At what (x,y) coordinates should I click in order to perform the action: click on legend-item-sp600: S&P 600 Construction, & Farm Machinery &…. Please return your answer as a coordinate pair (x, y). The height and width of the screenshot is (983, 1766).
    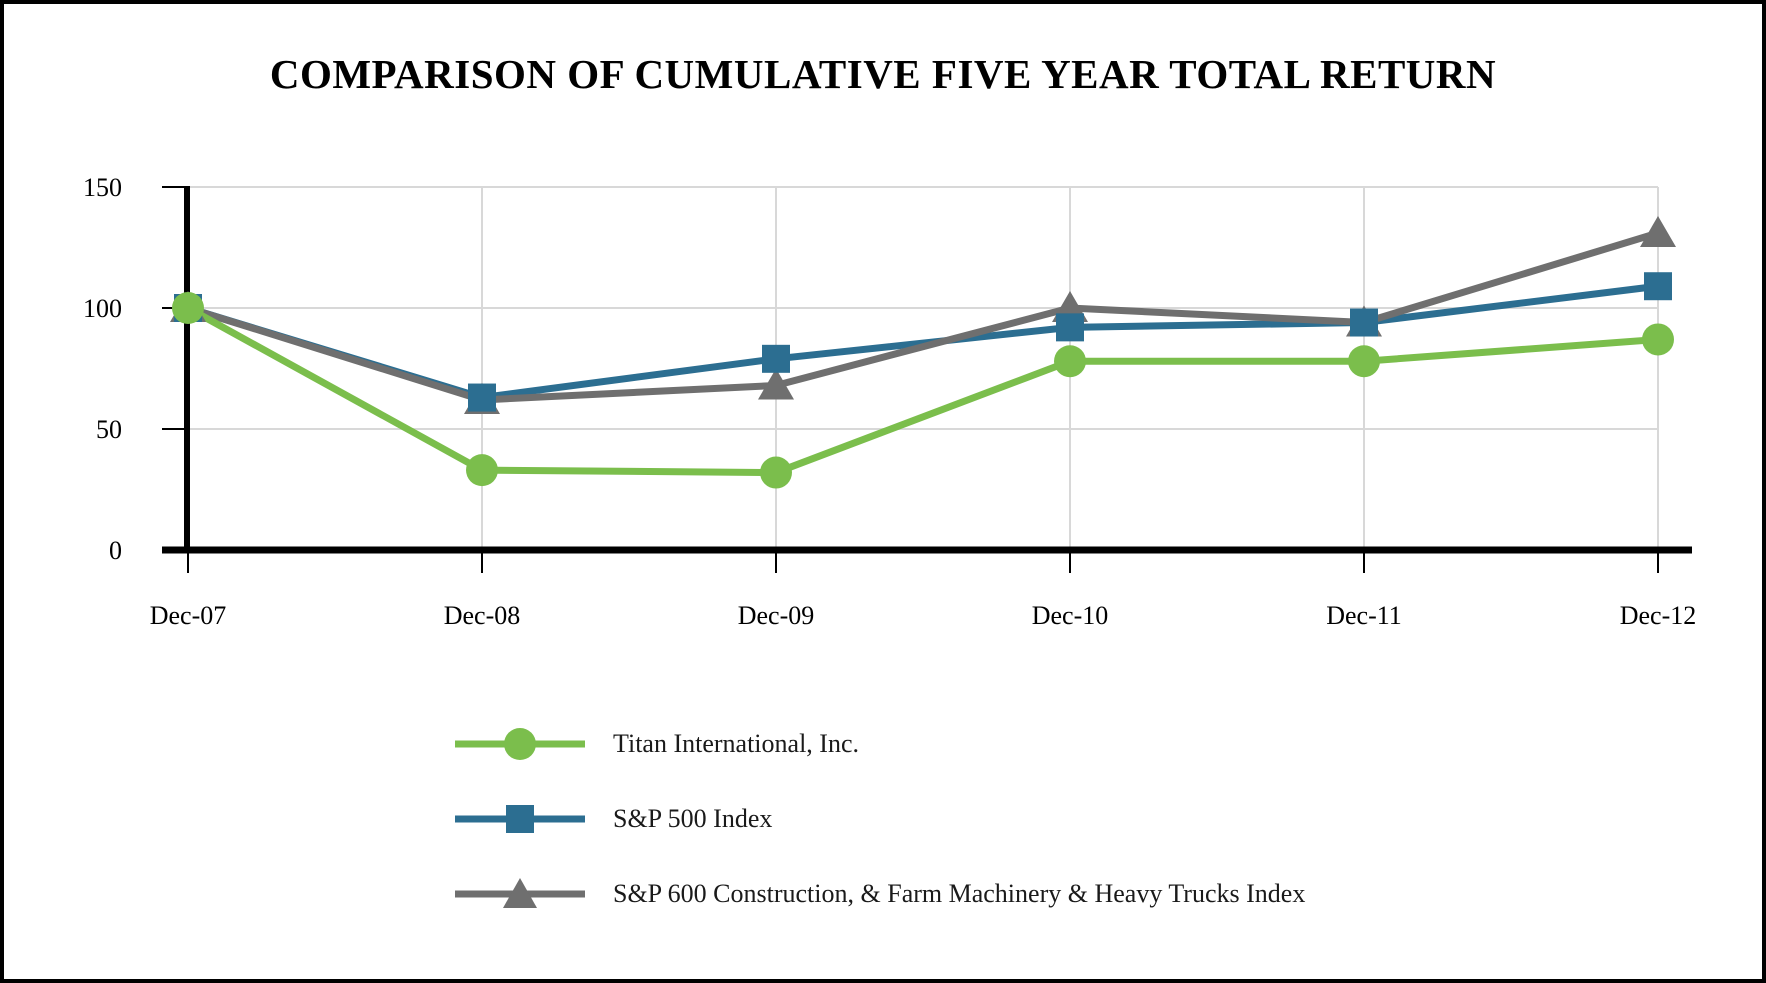
    Looking at the image, I should click on (880, 894).